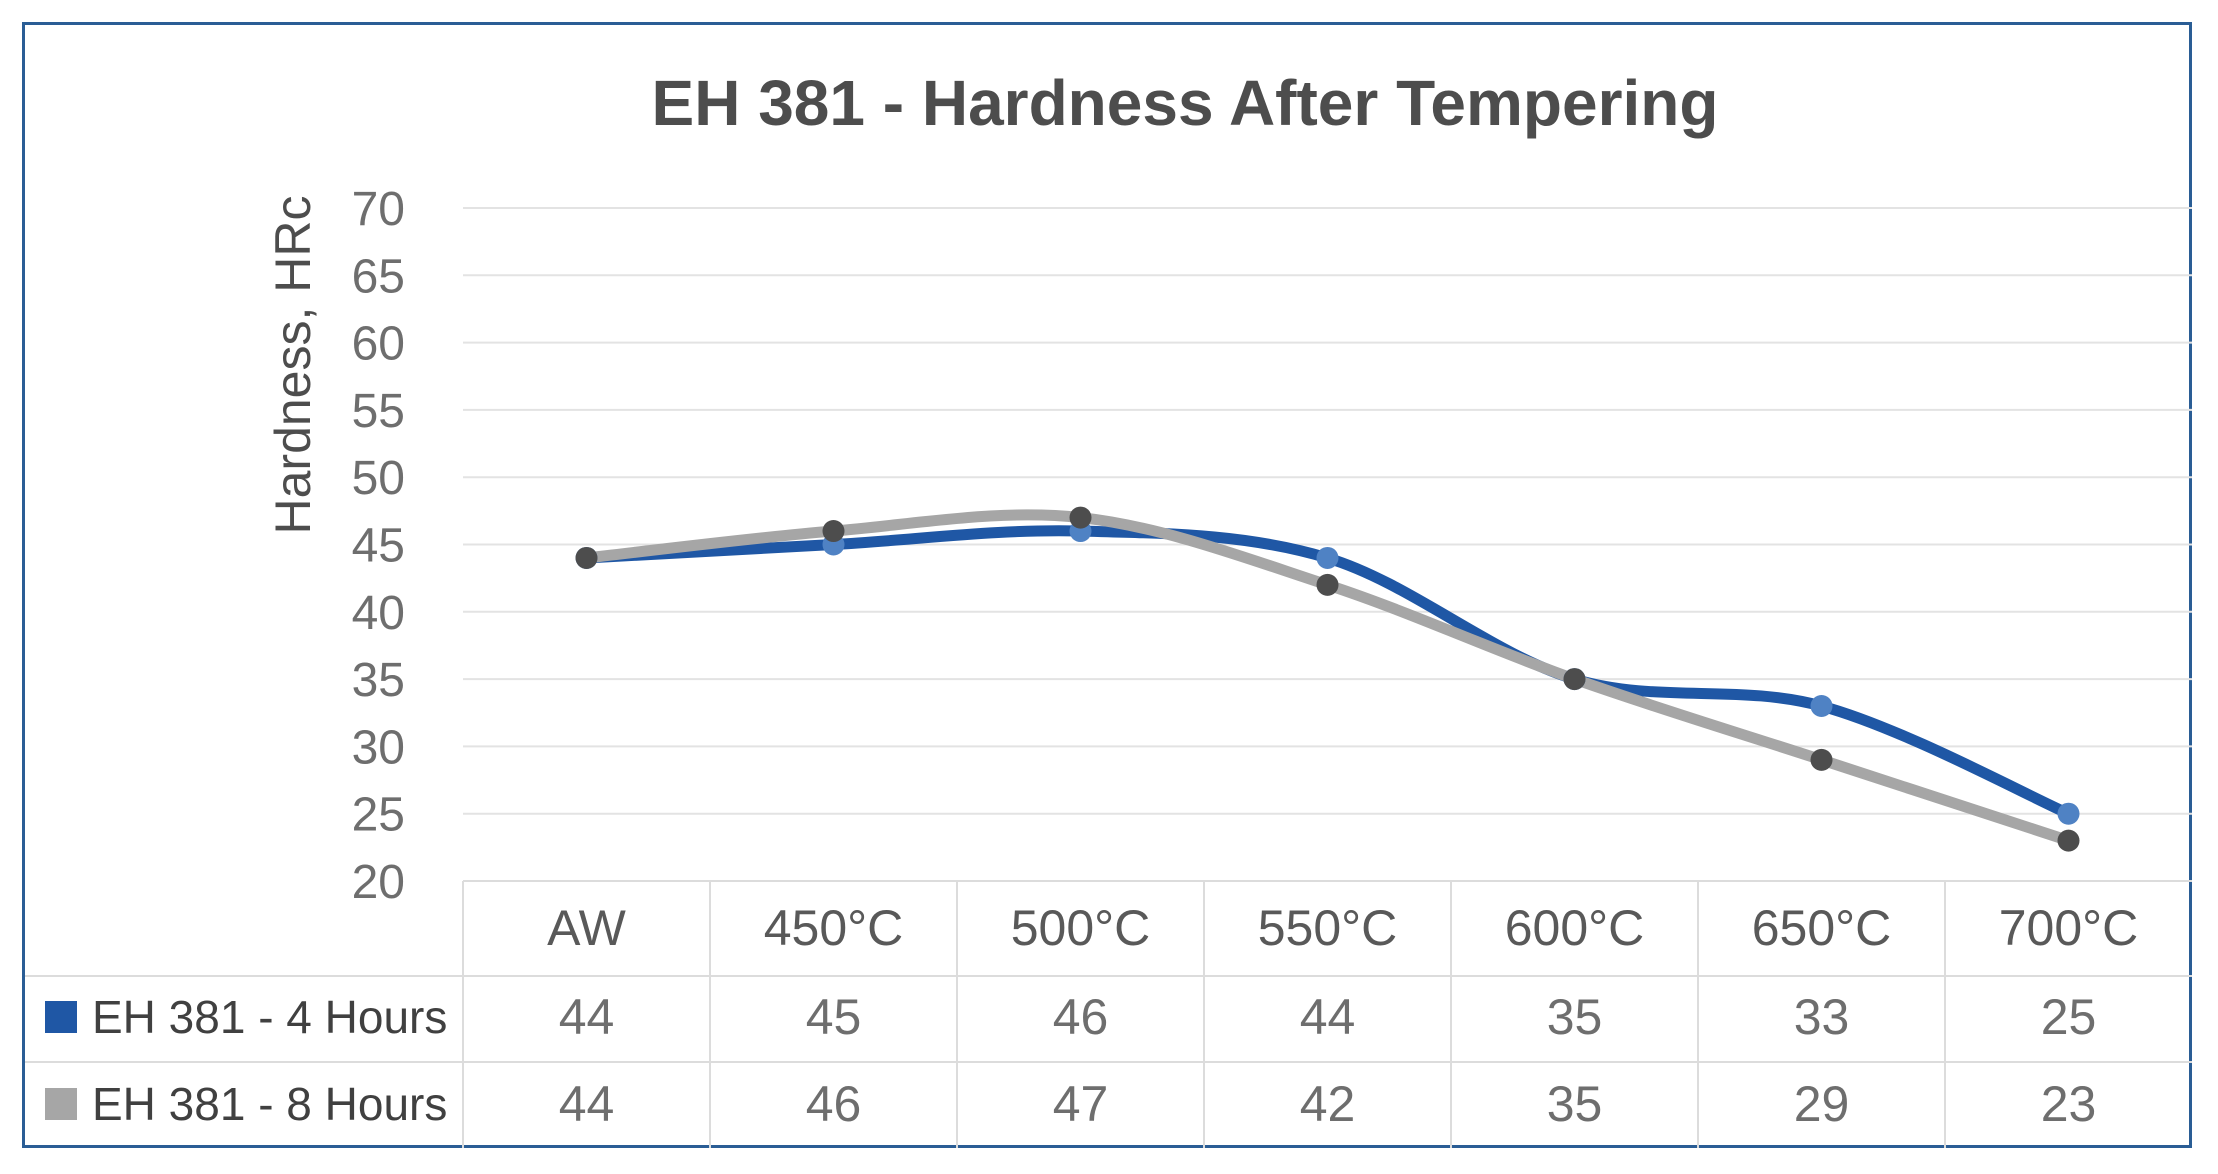 The width and height of the screenshot is (2218, 1174). I want to click on table-cell: 25, so click(2069, 1017).